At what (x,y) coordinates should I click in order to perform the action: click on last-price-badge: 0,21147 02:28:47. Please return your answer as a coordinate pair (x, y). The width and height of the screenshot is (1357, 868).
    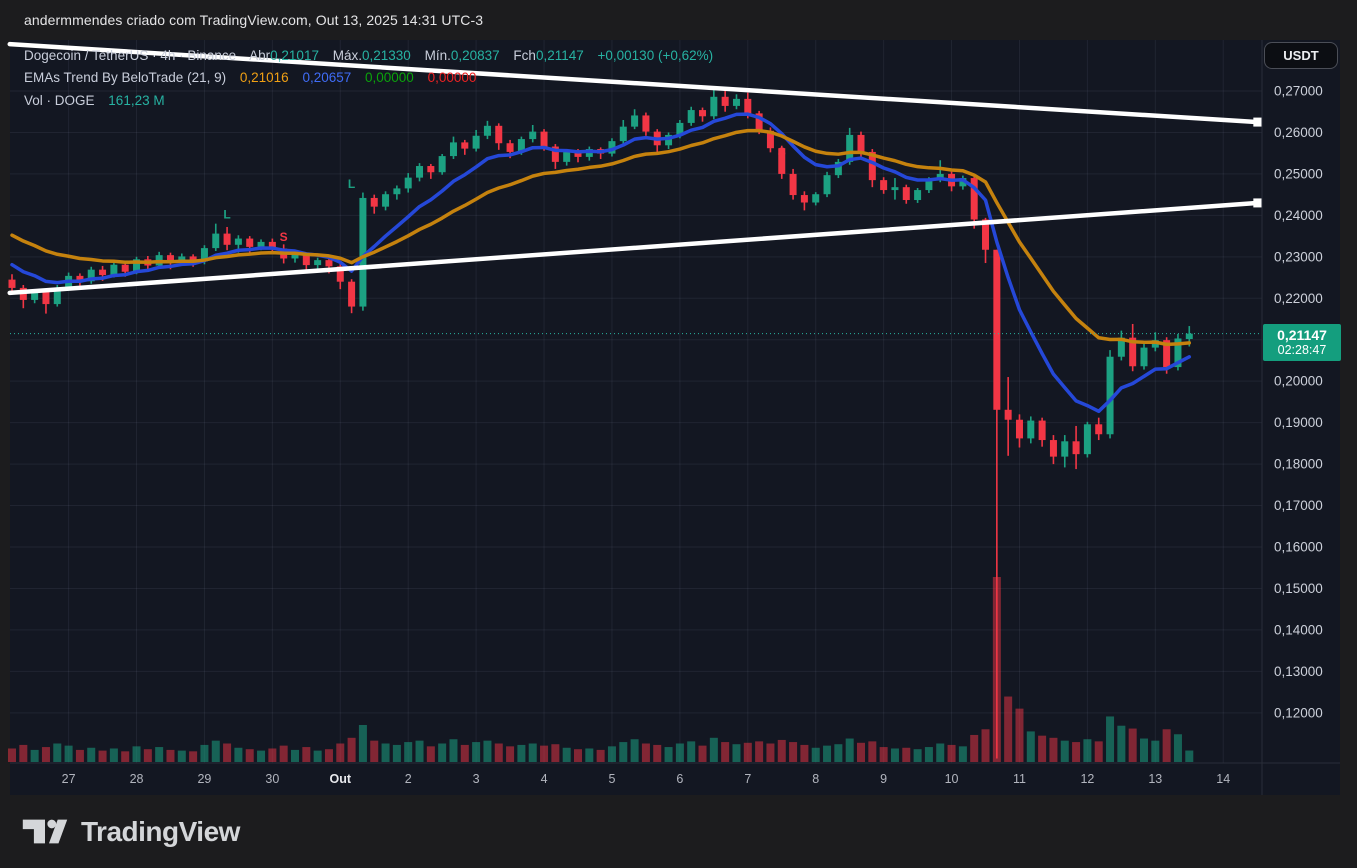
    Looking at the image, I should click on (1302, 342).